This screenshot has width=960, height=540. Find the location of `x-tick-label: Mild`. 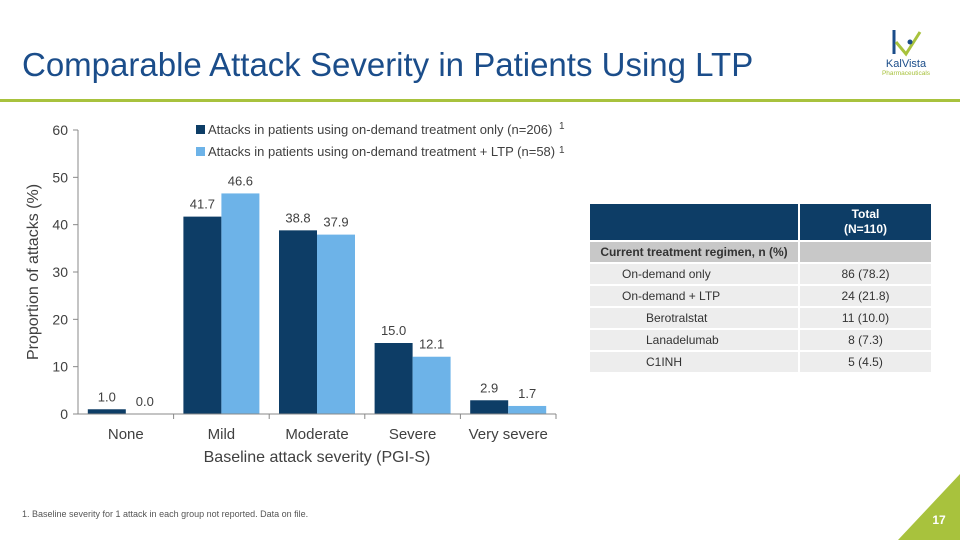

x-tick-label: Mild is located at coordinates (222, 434).